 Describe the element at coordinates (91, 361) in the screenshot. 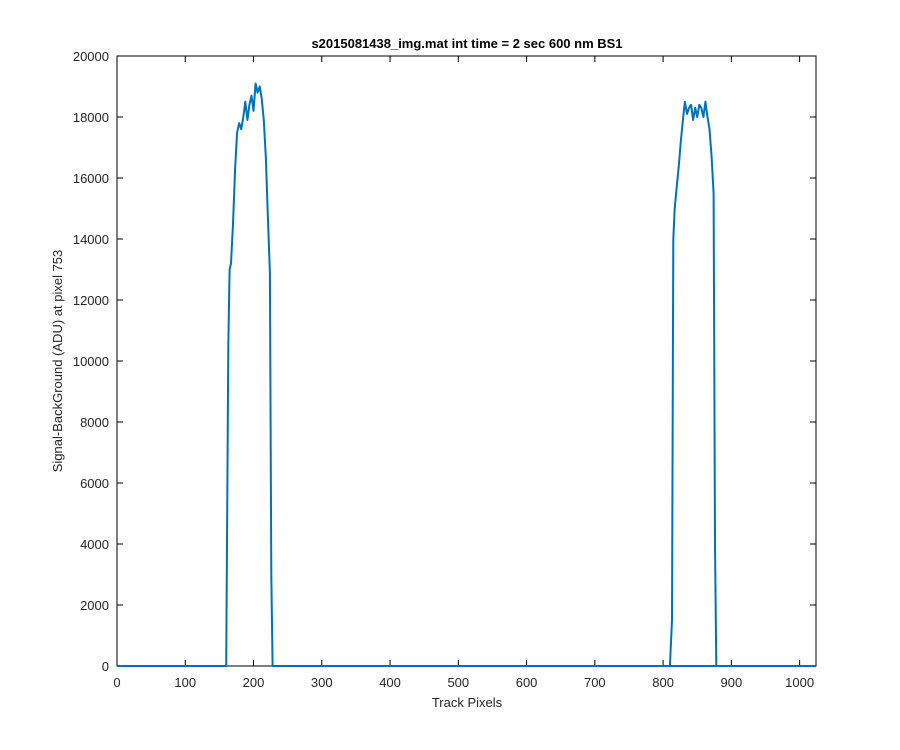

I see `y-tick-label: 10000` at that location.